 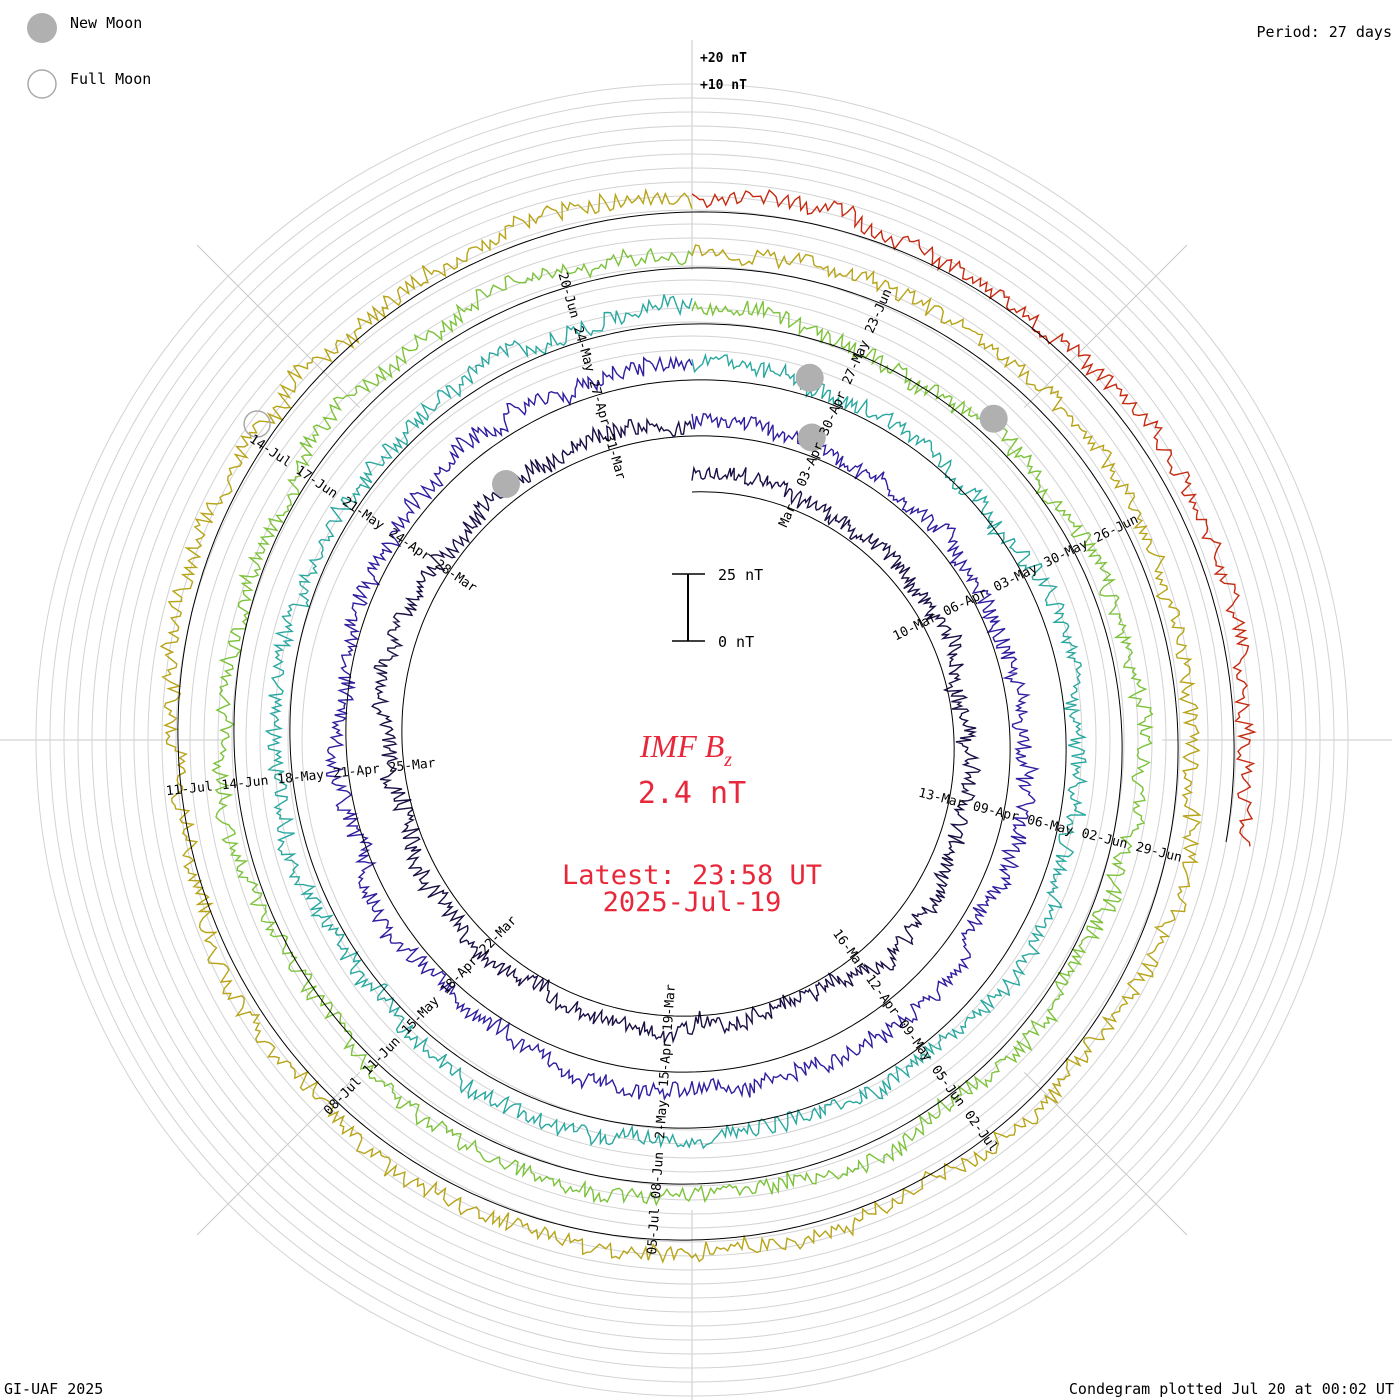 I want to click on full-moon-legend-label: Full Moon, so click(x=110, y=79).